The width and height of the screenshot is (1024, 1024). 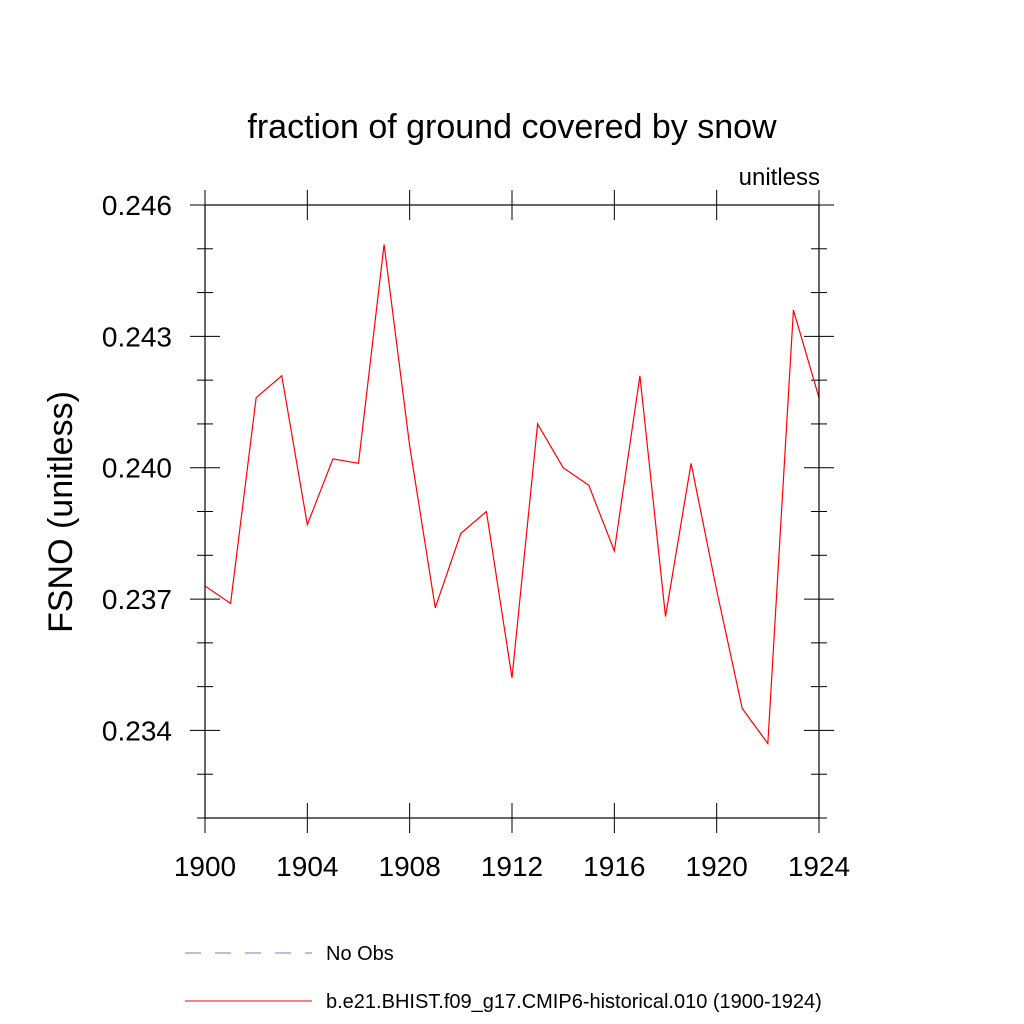 What do you see at coordinates (512, 866) in the screenshot?
I see `x-tick-label: 1912` at bounding box center [512, 866].